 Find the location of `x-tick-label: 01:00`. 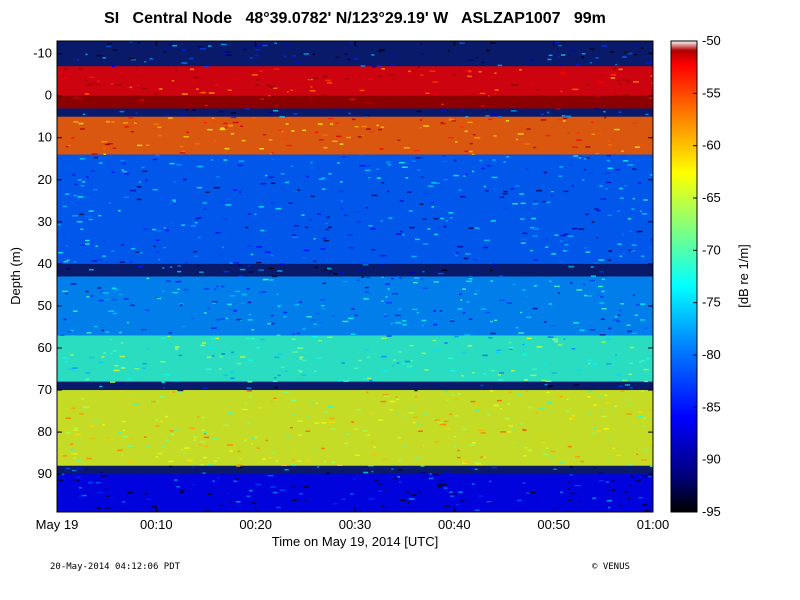

x-tick-label: 01:00 is located at coordinates (653, 524).